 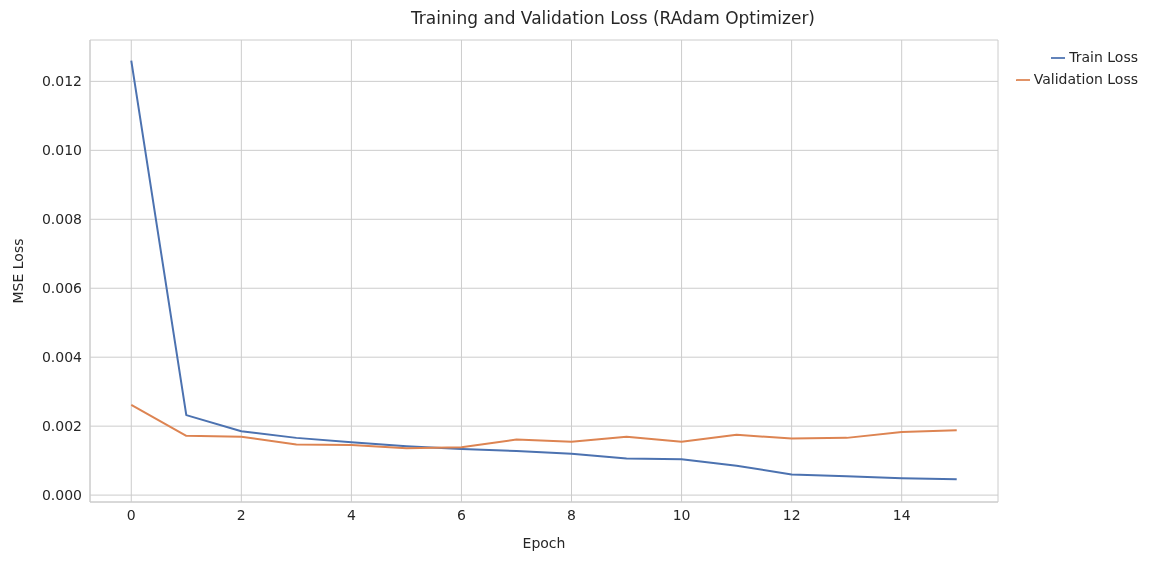 I want to click on x-tick-label: 14, so click(x=901, y=514).